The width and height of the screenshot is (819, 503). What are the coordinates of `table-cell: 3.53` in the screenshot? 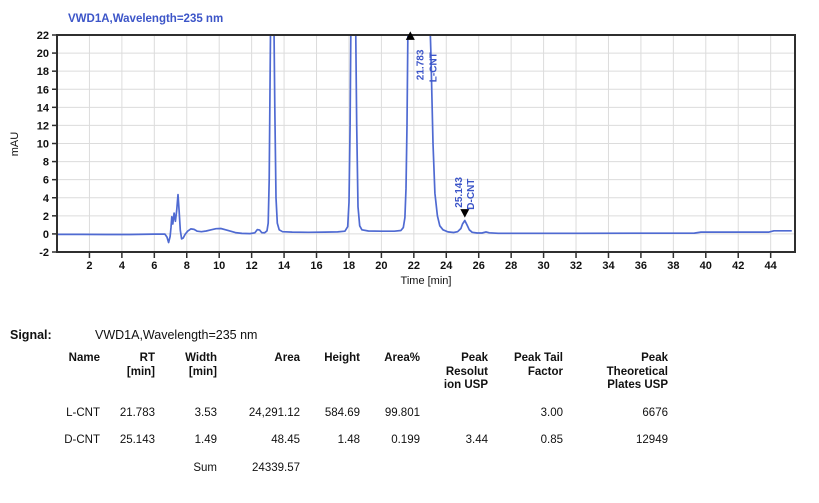 It's located at (205, 412).